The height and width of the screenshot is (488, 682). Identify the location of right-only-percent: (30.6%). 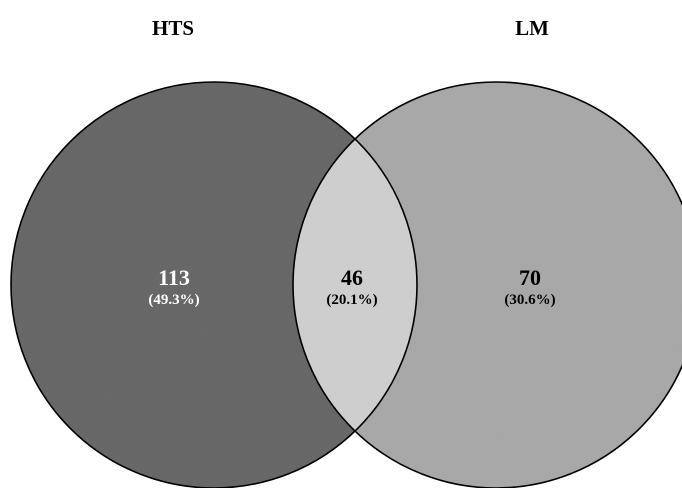
(529, 300).